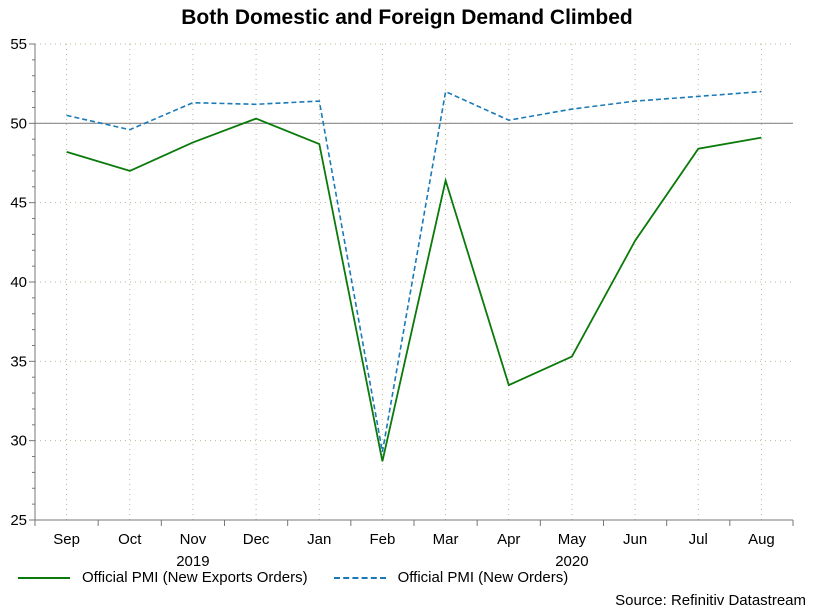 Image resolution: width=814 pixels, height=609 pixels. Describe the element at coordinates (572, 539) in the screenshot. I see `x-tick-label-may: May` at that location.